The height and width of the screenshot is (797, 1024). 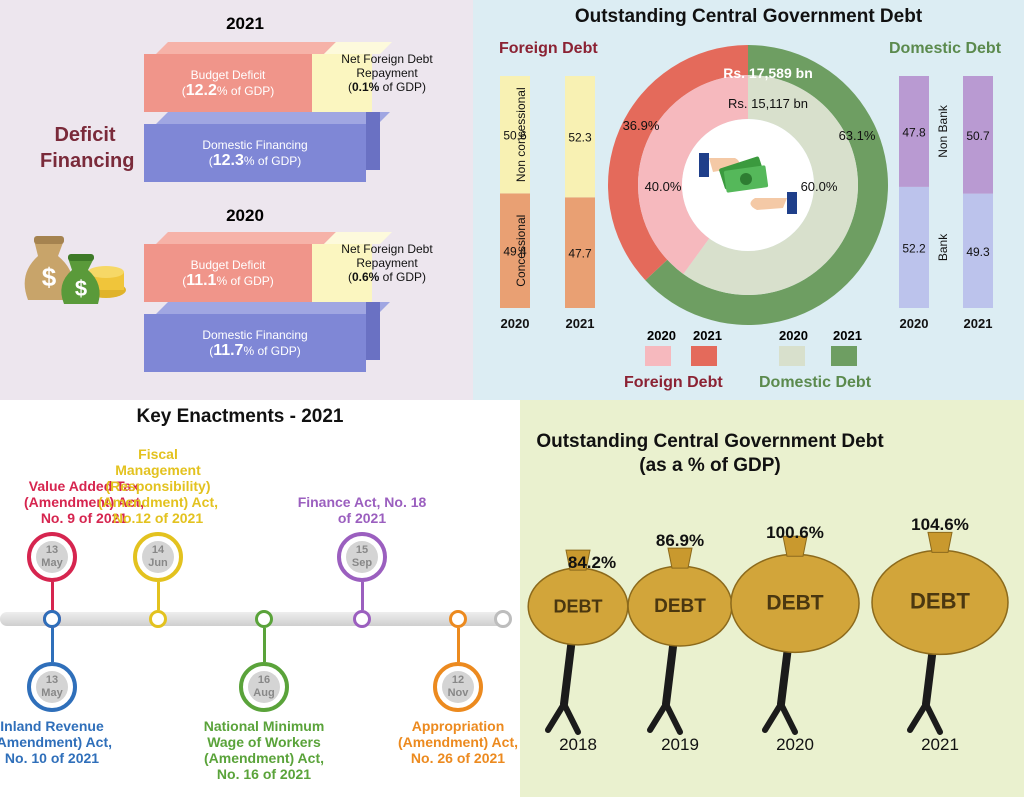 I want to click on hand-cuff-right, so click(x=792, y=203).